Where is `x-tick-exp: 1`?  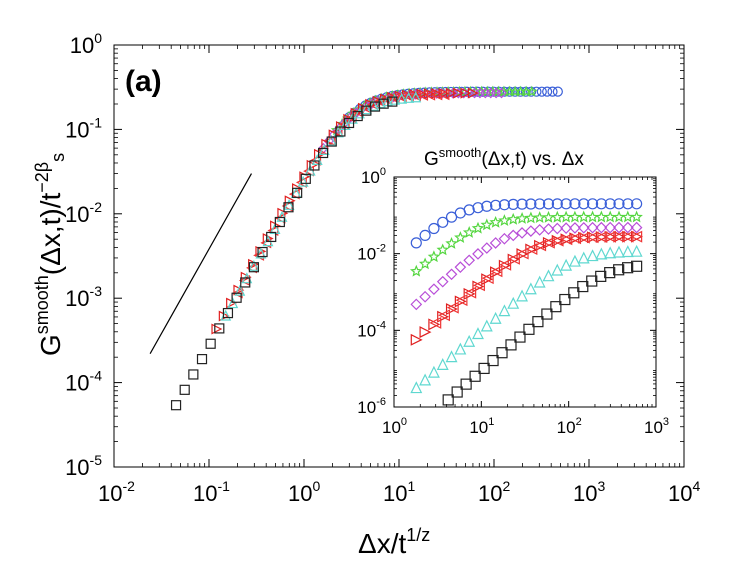
x-tick-exp: 1 is located at coordinates (411, 486).